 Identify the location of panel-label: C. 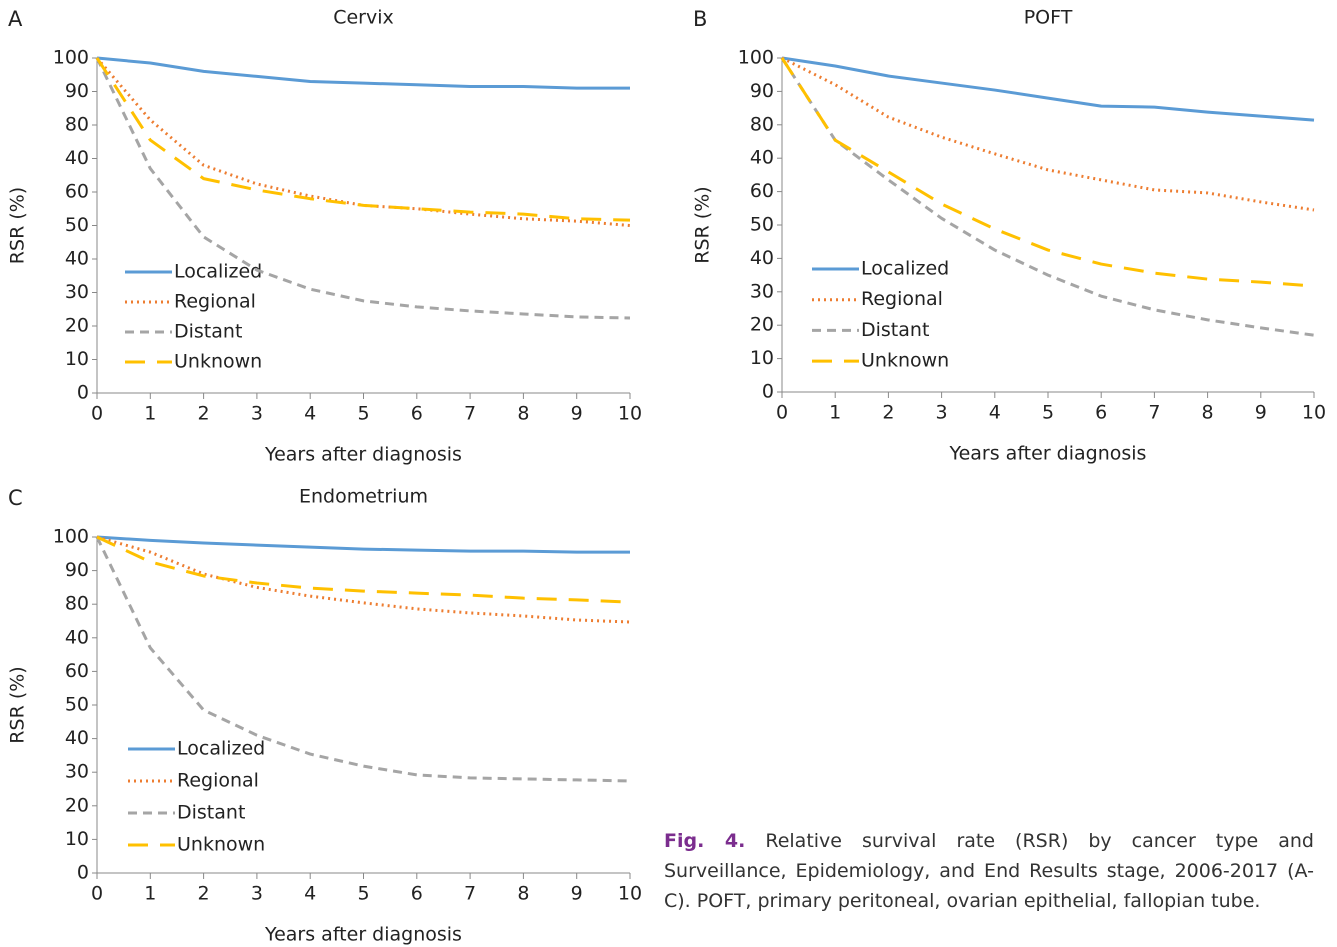
(15, 498).